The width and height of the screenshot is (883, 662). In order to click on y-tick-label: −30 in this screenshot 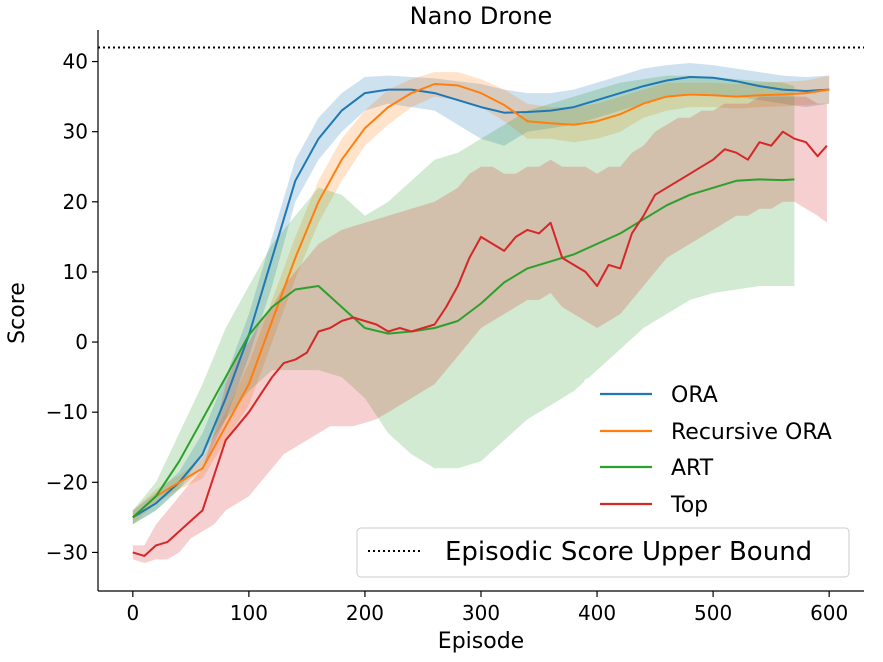, I will do `click(67, 552)`.